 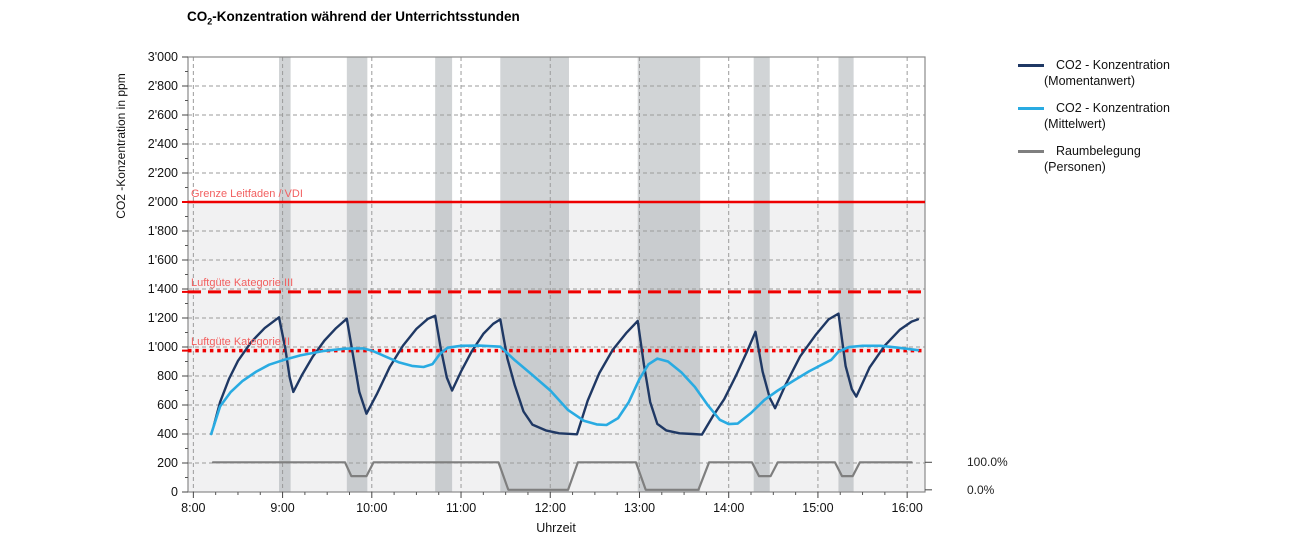 What do you see at coordinates (1031, 65) in the screenshot?
I see `momentanwert-line-swatch` at bounding box center [1031, 65].